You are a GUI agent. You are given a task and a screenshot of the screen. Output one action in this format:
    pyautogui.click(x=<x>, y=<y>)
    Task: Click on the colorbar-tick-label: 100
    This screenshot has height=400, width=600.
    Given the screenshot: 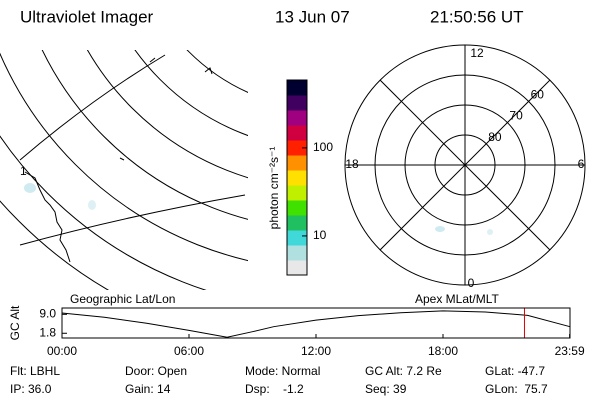 What is the action you would take?
    pyautogui.click(x=323, y=147)
    